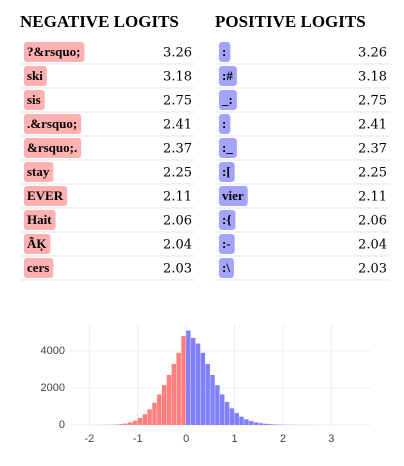 The height and width of the screenshot is (466, 404). I want to click on x-tick-label: 1, so click(234, 439).